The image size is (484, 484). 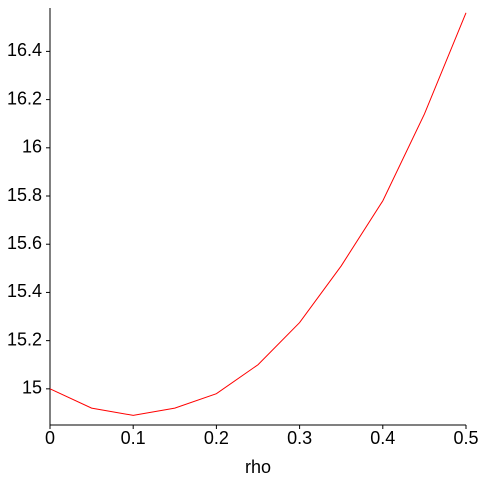 What do you see at coordinates (24, 291) in the screenshot?
I see `y-tick-label: 15.4` at bounding box center [24, 291].